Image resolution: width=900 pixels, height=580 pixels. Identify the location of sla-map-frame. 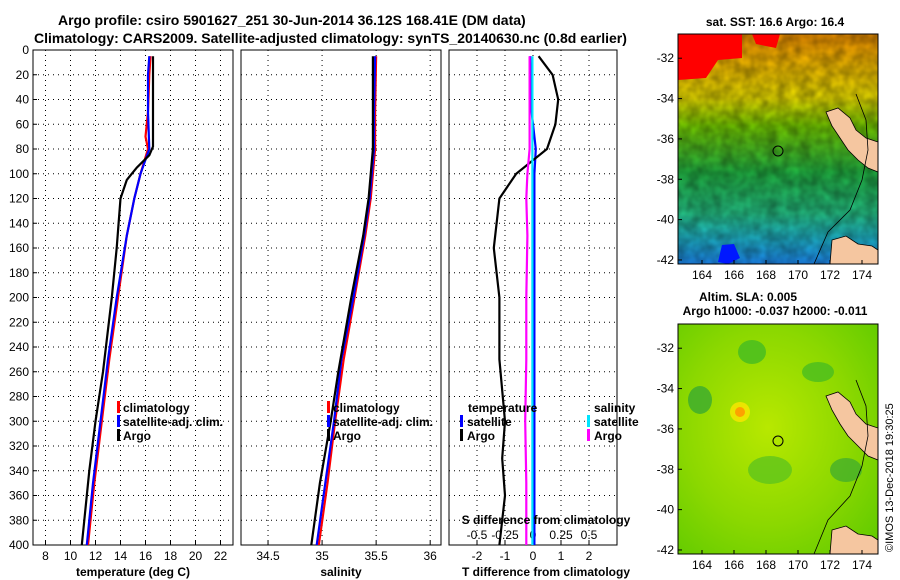
(778, 439).